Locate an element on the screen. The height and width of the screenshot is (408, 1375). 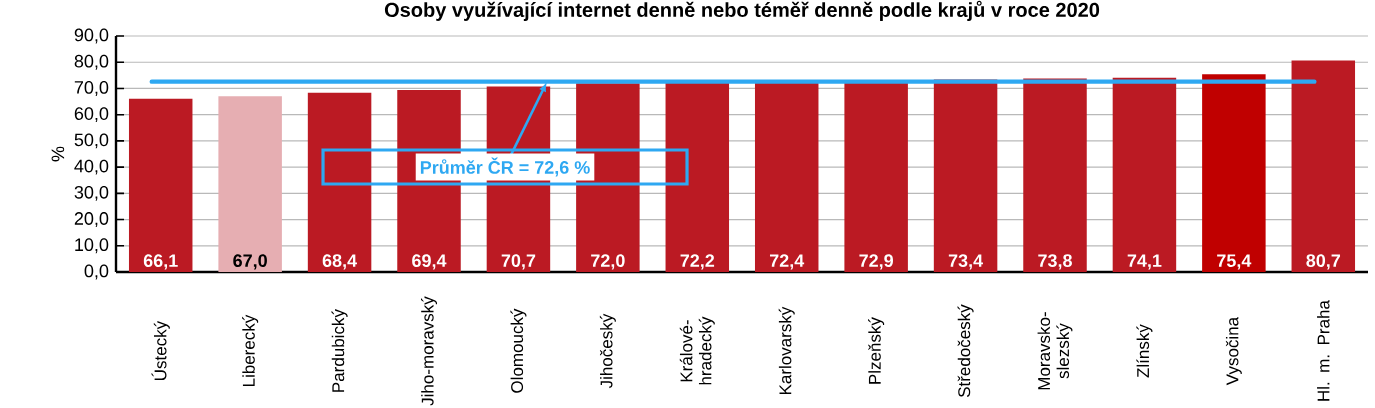
data-label: 66,1 is located at coordinates (160, 262).